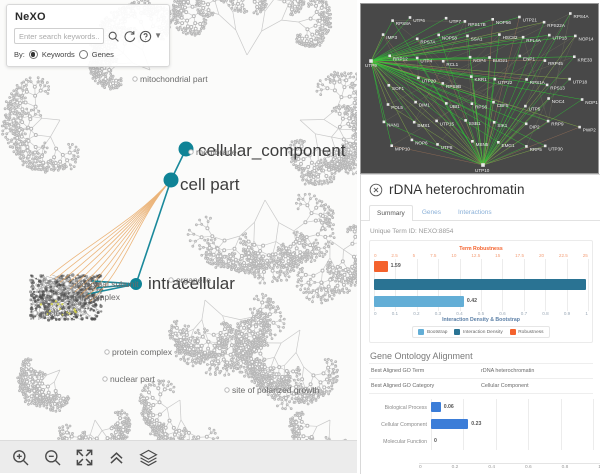 The width and height of the screenshot is (600, 474). Describe the element at coordinates (426, 386) in the screenshot. I see `go-category-key: Best Aligned GO Category` at that location.